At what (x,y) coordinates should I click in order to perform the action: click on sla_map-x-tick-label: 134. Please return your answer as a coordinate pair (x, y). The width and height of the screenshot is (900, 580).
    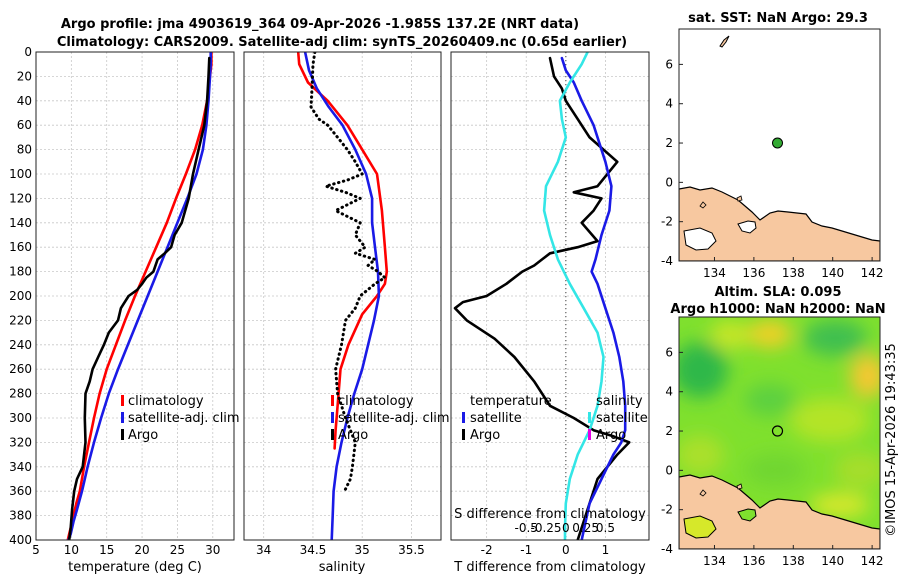
    Looking at the image, I should click on (714, 561).